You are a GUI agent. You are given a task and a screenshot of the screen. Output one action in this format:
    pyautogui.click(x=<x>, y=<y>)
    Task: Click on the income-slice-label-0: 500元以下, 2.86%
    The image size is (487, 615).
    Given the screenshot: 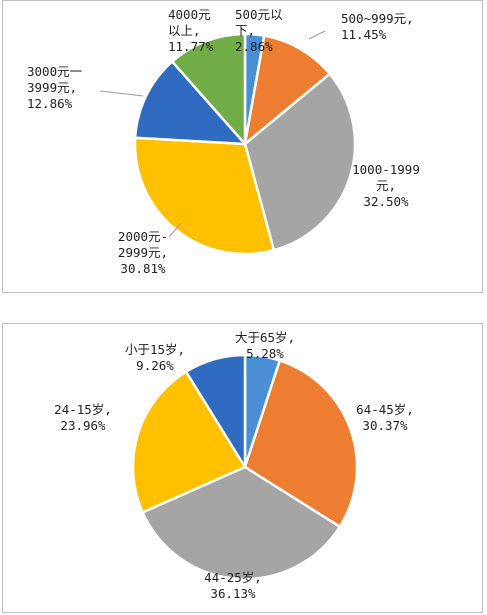 What is the action you would take?
    pyautogui.click(x=259, y=30)
    